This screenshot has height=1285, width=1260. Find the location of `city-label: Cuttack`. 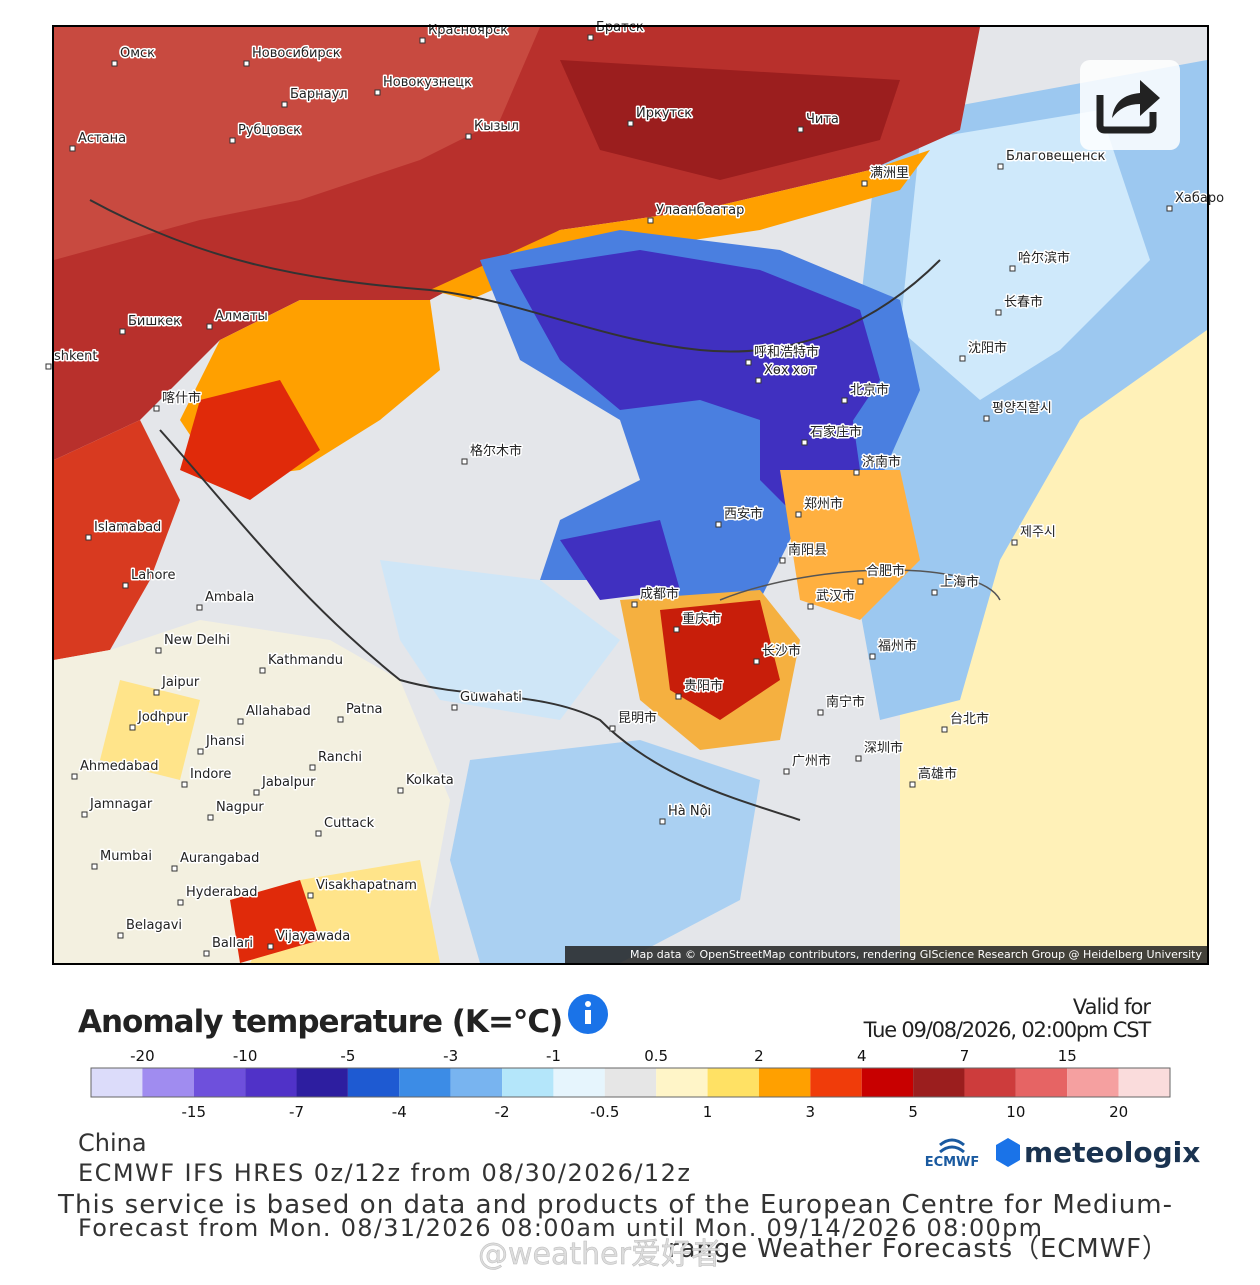

city-label: Cuttack is located at coordinates (349, 823).